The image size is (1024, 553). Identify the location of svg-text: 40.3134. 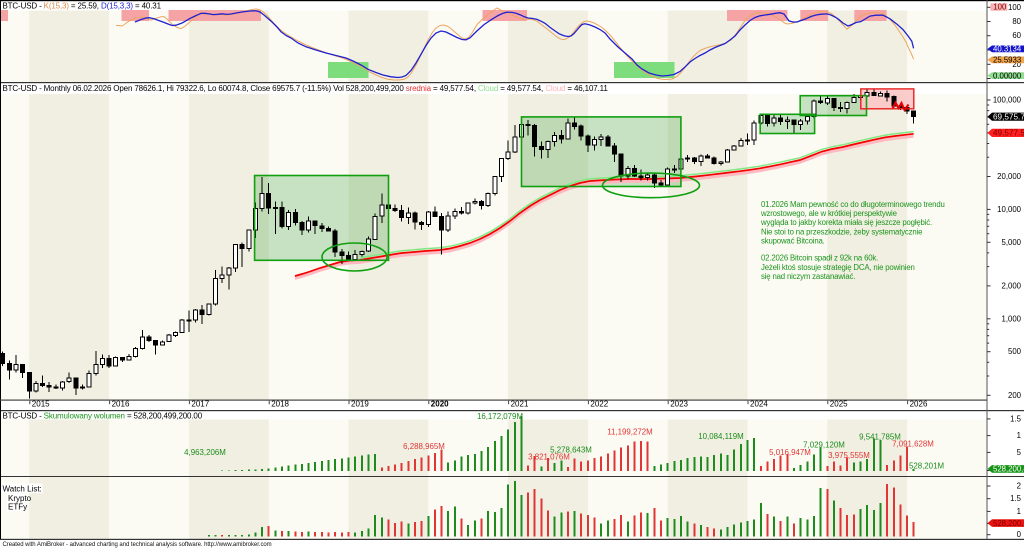
(1007, 49).